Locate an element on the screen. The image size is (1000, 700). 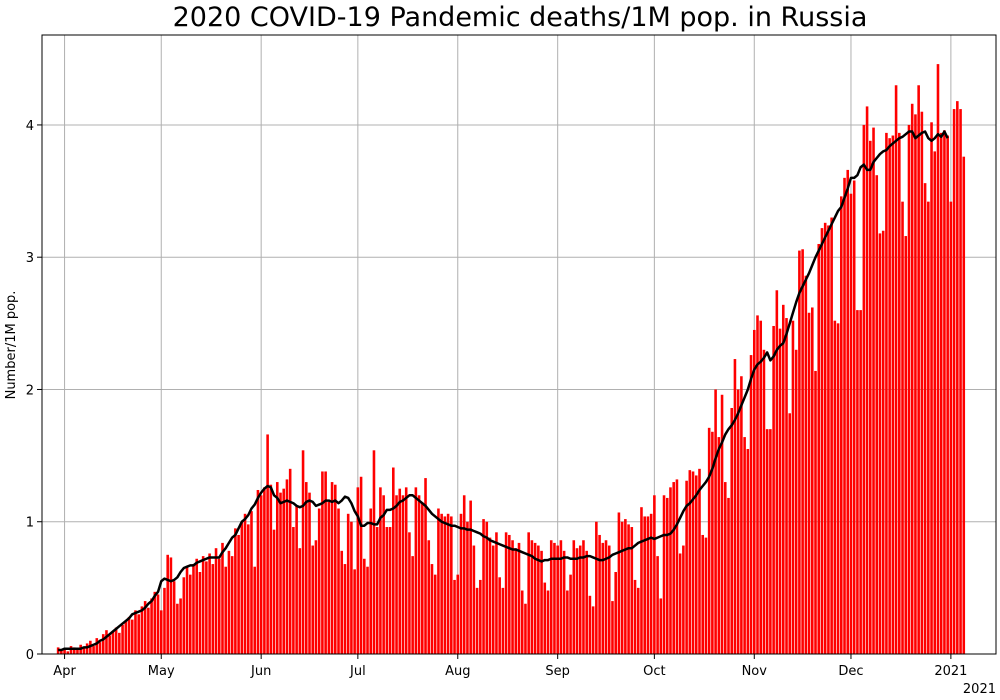
x-tick-label: Jul is located at coordinates (357, 671).